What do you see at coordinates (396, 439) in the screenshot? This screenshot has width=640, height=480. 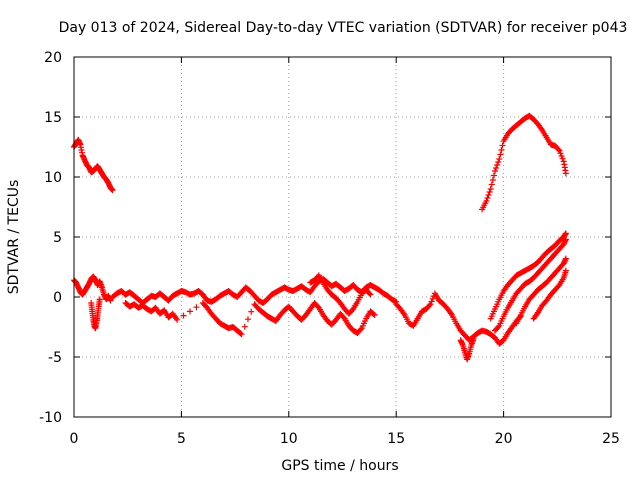 I see `x-tick-label: 15` at bounding box center [396, 439].